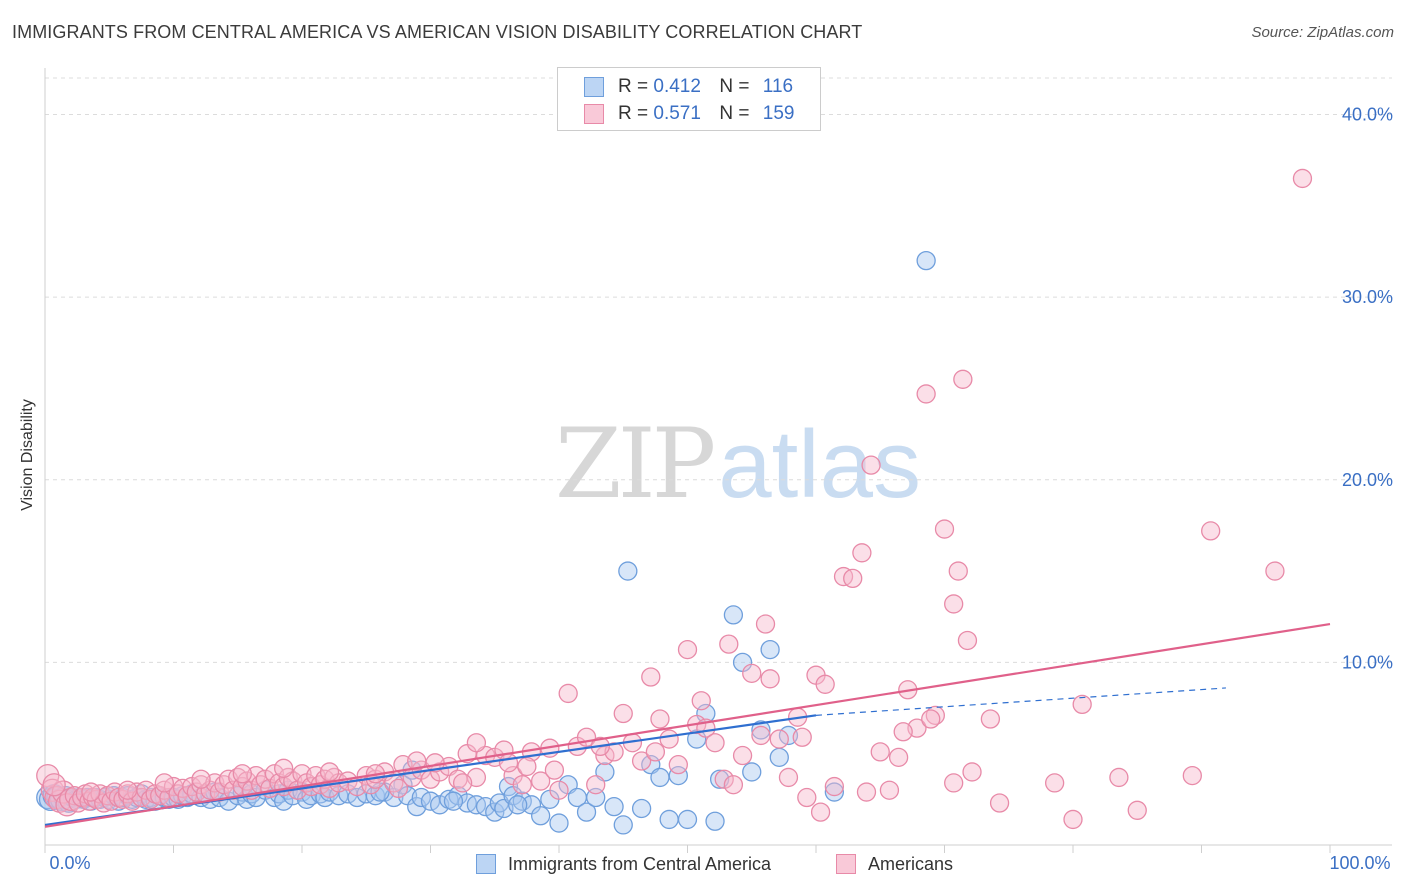 The width and height of the screenshot is (1406, 892). Describe the element at coordinates (677, 86) in the screenshot. I see `legend-r-value: 0.412` at that location.